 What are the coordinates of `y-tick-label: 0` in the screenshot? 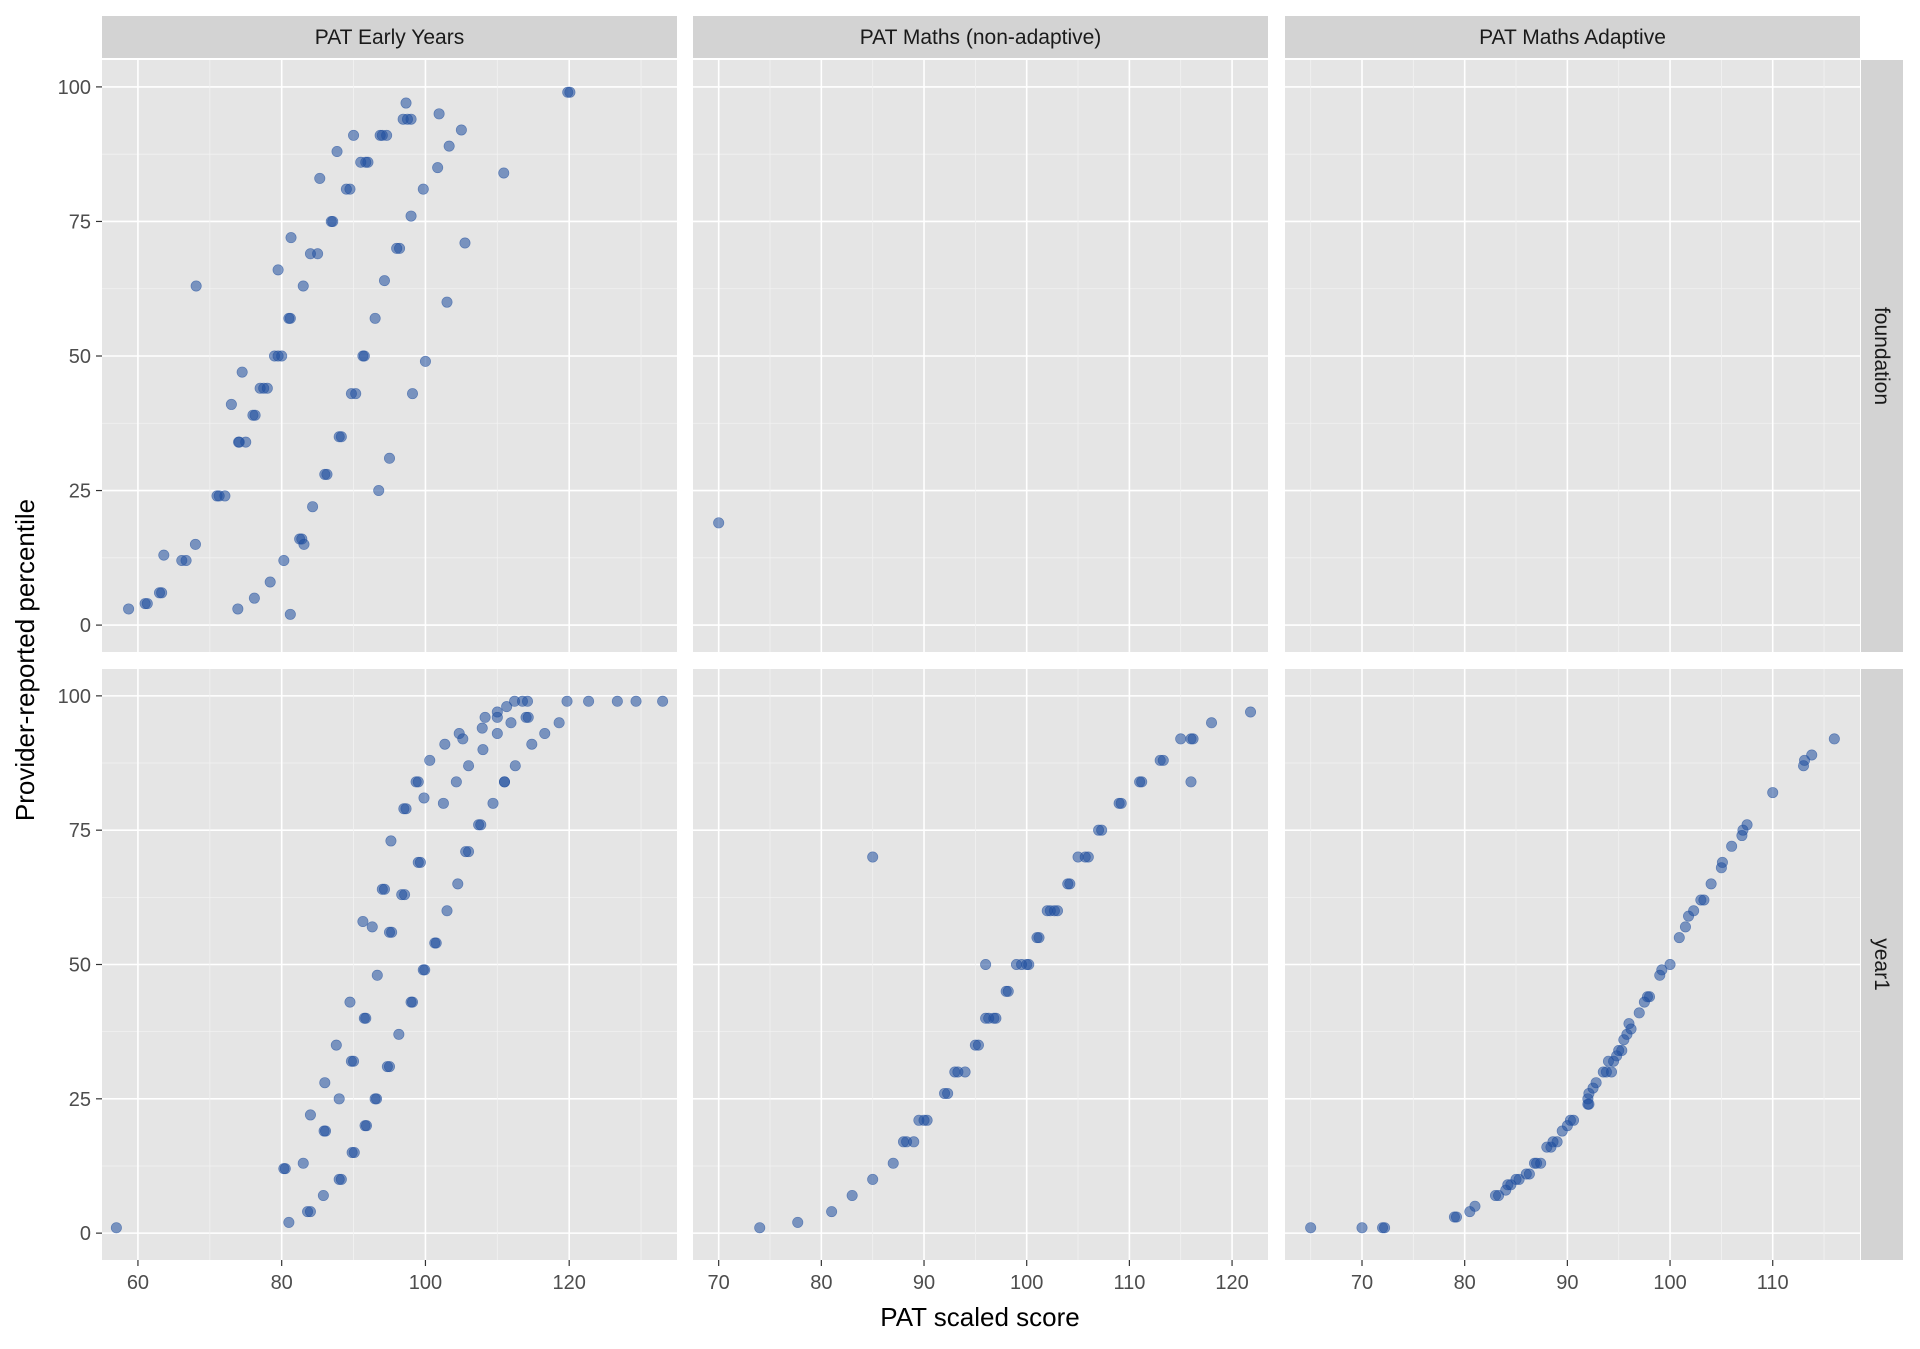 It's located at (85, 626).